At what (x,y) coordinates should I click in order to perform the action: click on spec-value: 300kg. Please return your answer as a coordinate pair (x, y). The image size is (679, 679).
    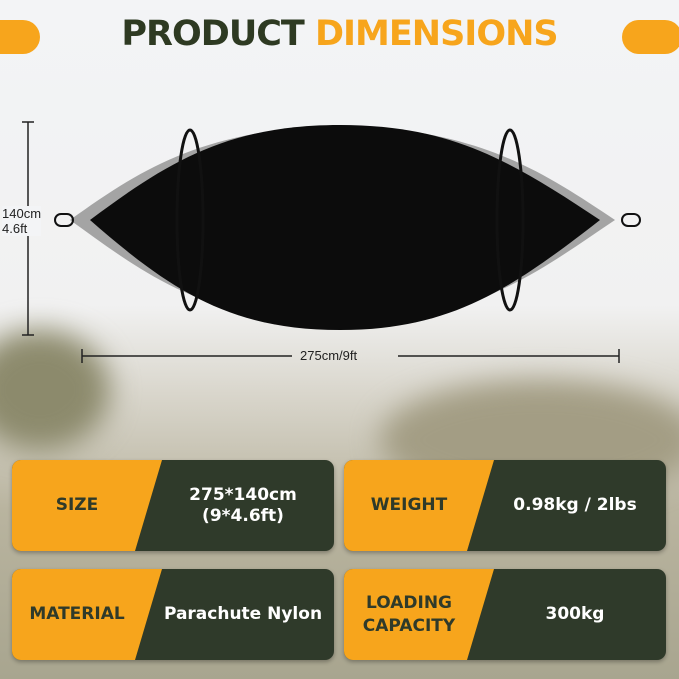
    Looking at the image, I should click on (575, 614).